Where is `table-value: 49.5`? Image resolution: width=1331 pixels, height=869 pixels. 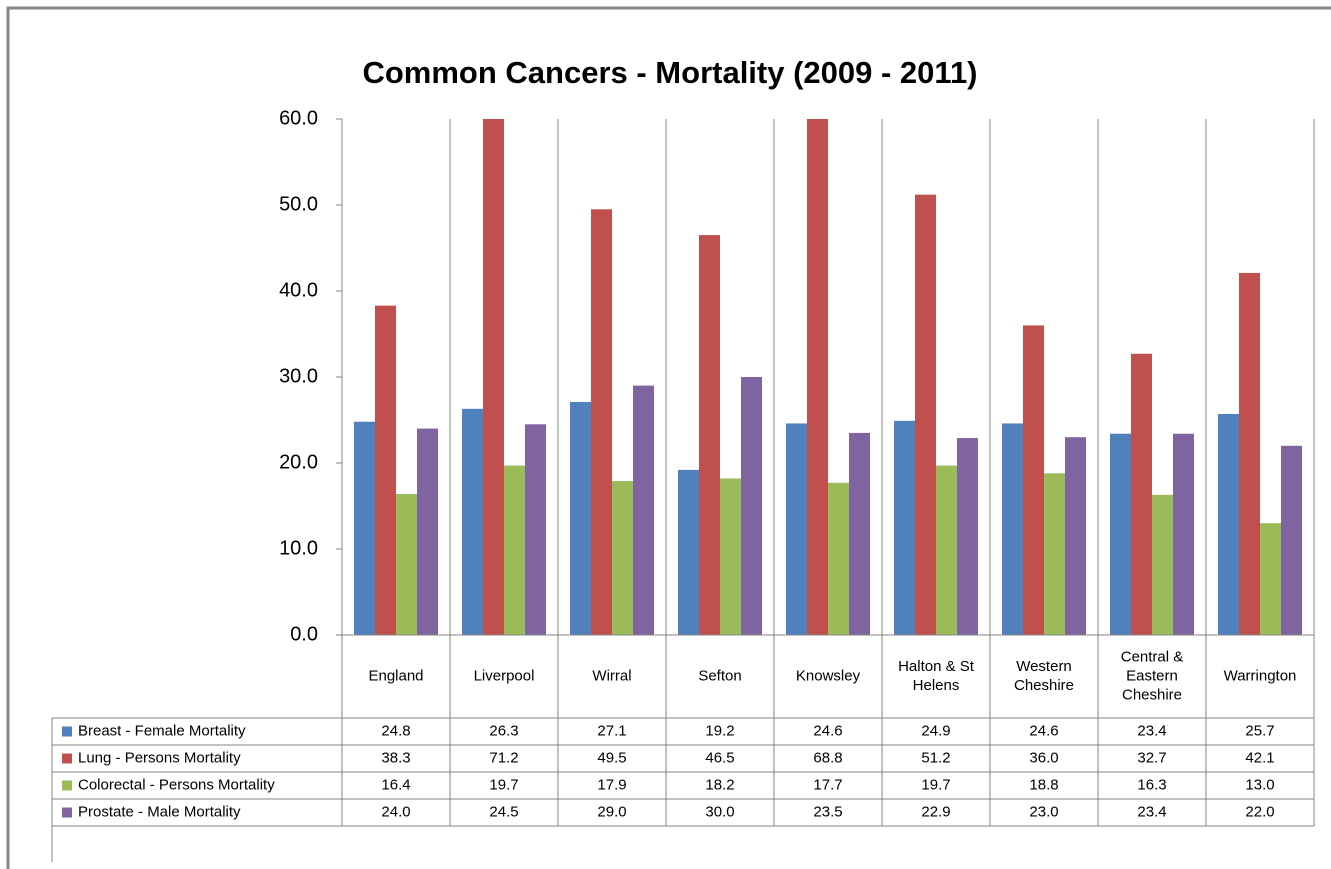
table-value: 49.5 is located at coordinates (611, 757).